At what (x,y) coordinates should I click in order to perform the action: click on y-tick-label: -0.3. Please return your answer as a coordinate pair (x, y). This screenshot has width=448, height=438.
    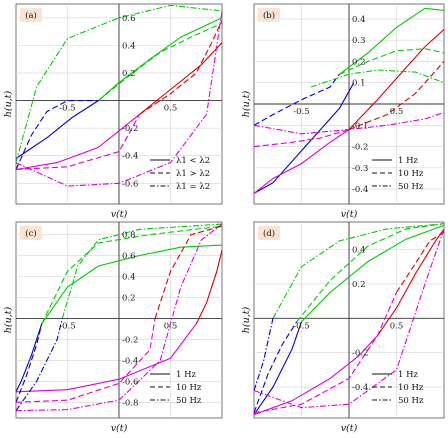
    Looking at the image, I should click on (360, 169).